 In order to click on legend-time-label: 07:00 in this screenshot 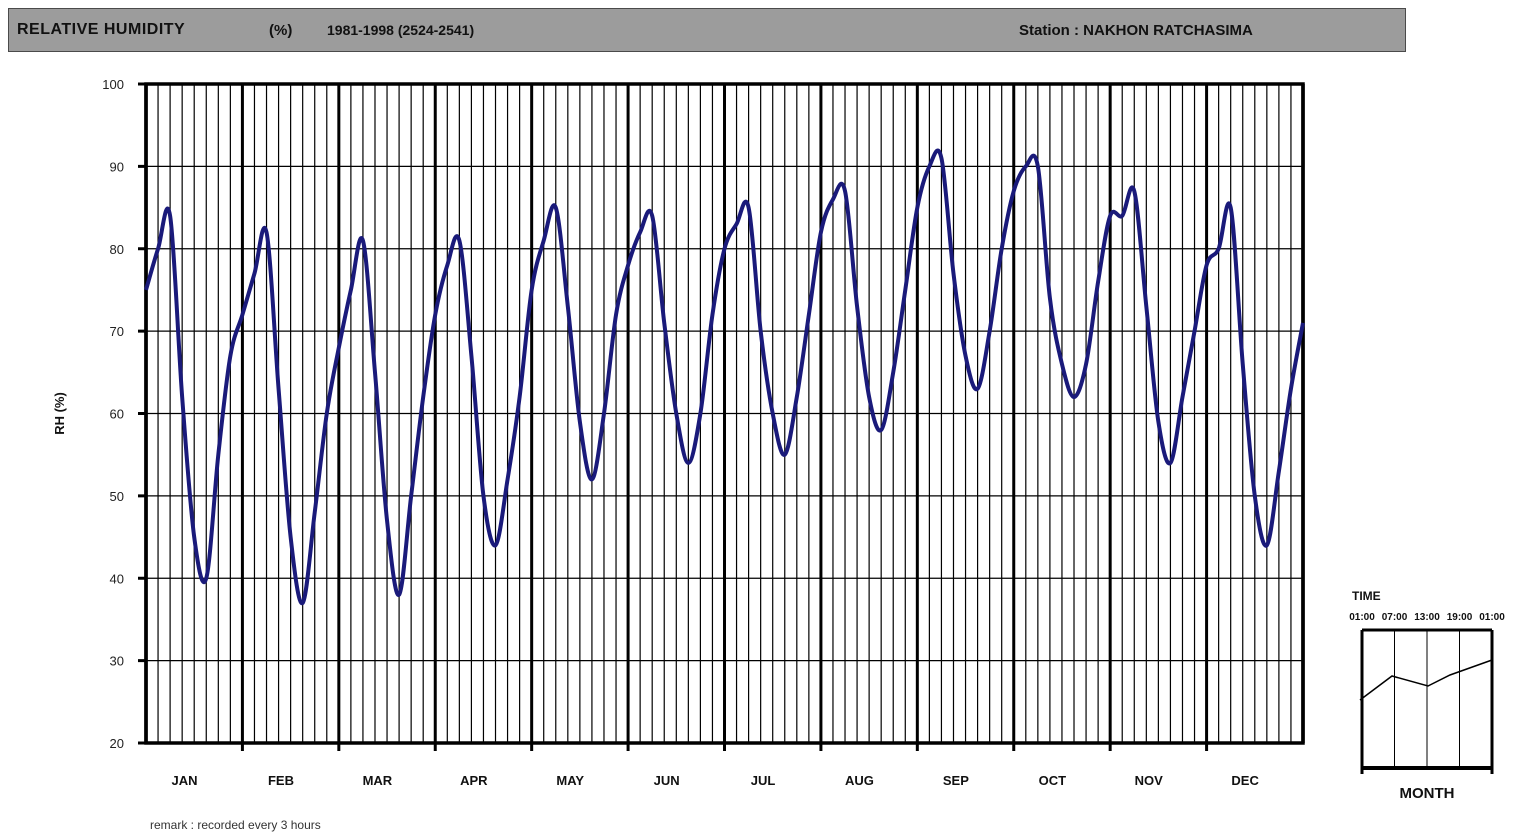, I will do `click(1395, 617)`.